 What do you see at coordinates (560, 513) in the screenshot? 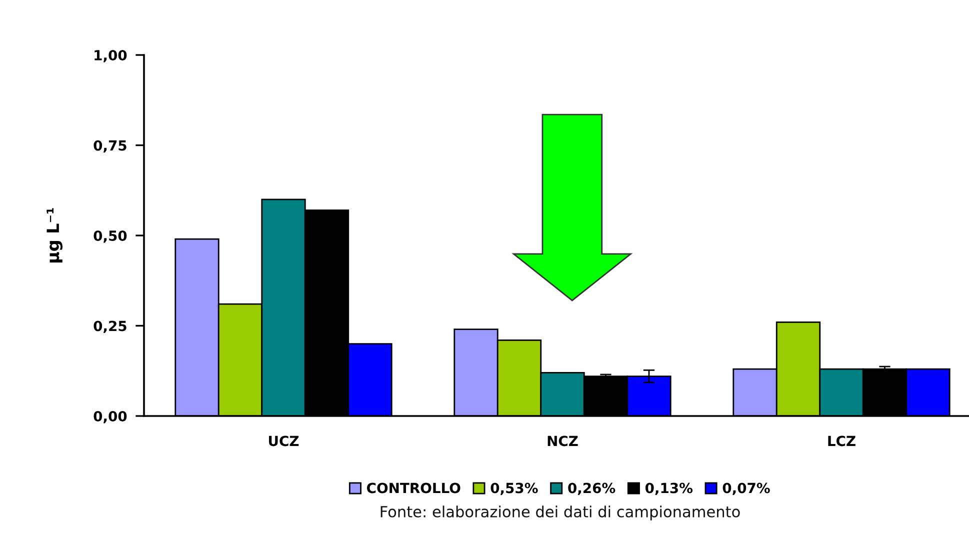
I see `source-note: Fonte: elaborazione dei dati di campionamento` at bounding box center [560, 513].